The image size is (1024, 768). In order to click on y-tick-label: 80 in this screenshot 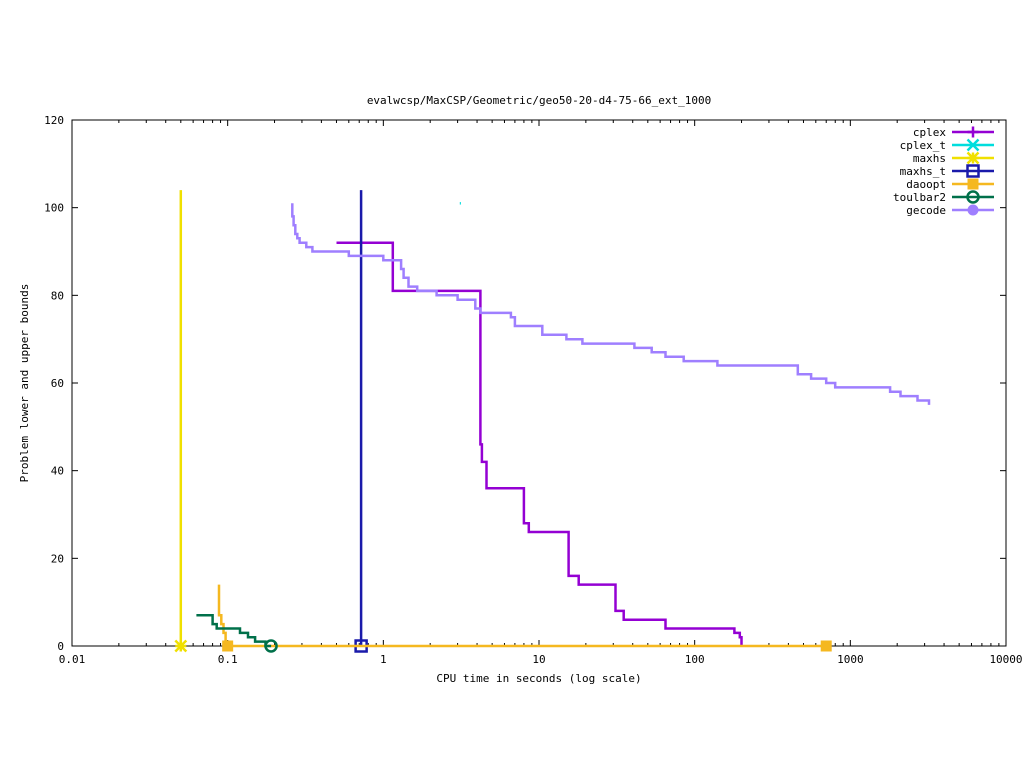, I will do `click(57, 295)`.